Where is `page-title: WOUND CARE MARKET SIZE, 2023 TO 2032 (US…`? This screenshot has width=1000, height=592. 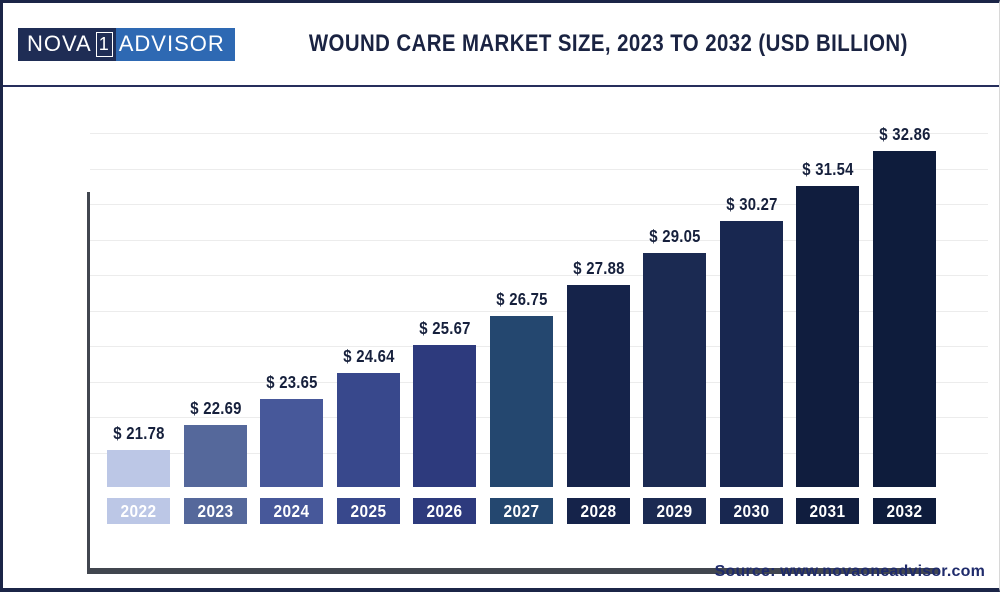
page-title: WOUND CARE MARKET SIZE, 2023 TO 2032 (US… is located at coordinates (608, 43).